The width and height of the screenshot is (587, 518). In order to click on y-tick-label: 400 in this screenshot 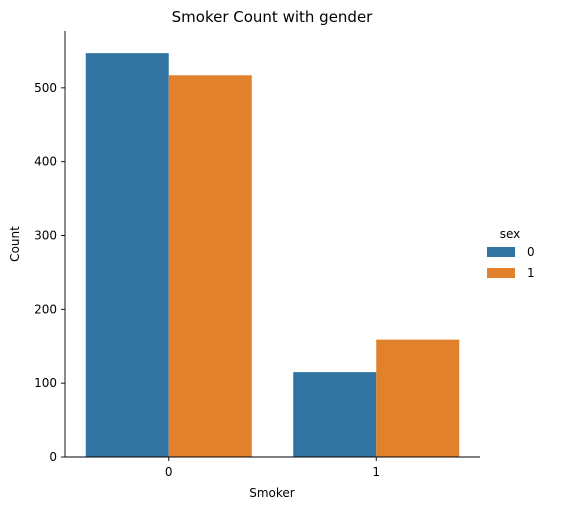, I will do `click(45, 162)`.